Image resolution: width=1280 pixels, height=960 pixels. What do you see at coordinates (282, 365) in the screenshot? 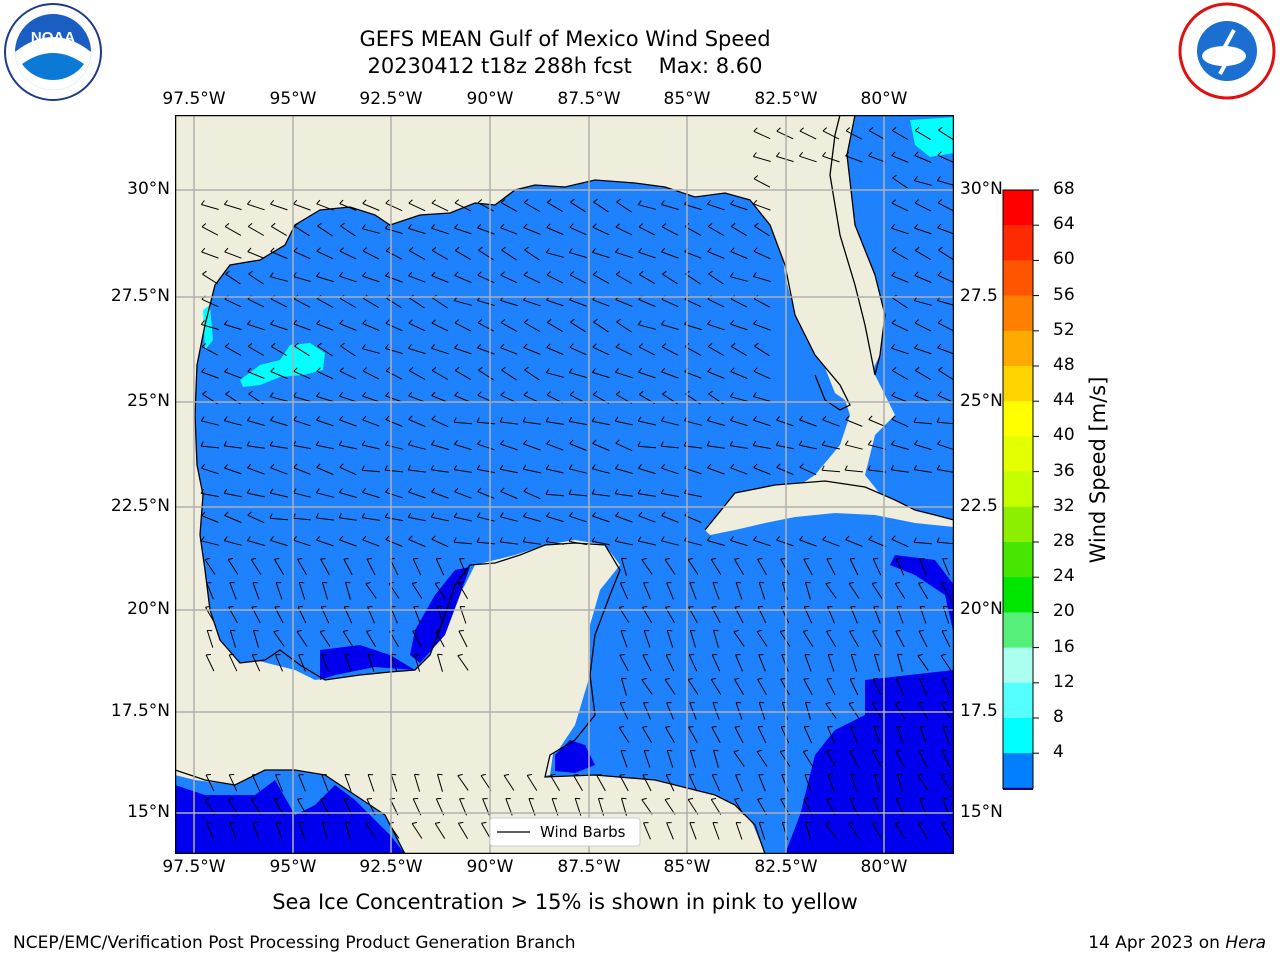
I see `wind-8-12-patch` at bounding box center [282, 365].